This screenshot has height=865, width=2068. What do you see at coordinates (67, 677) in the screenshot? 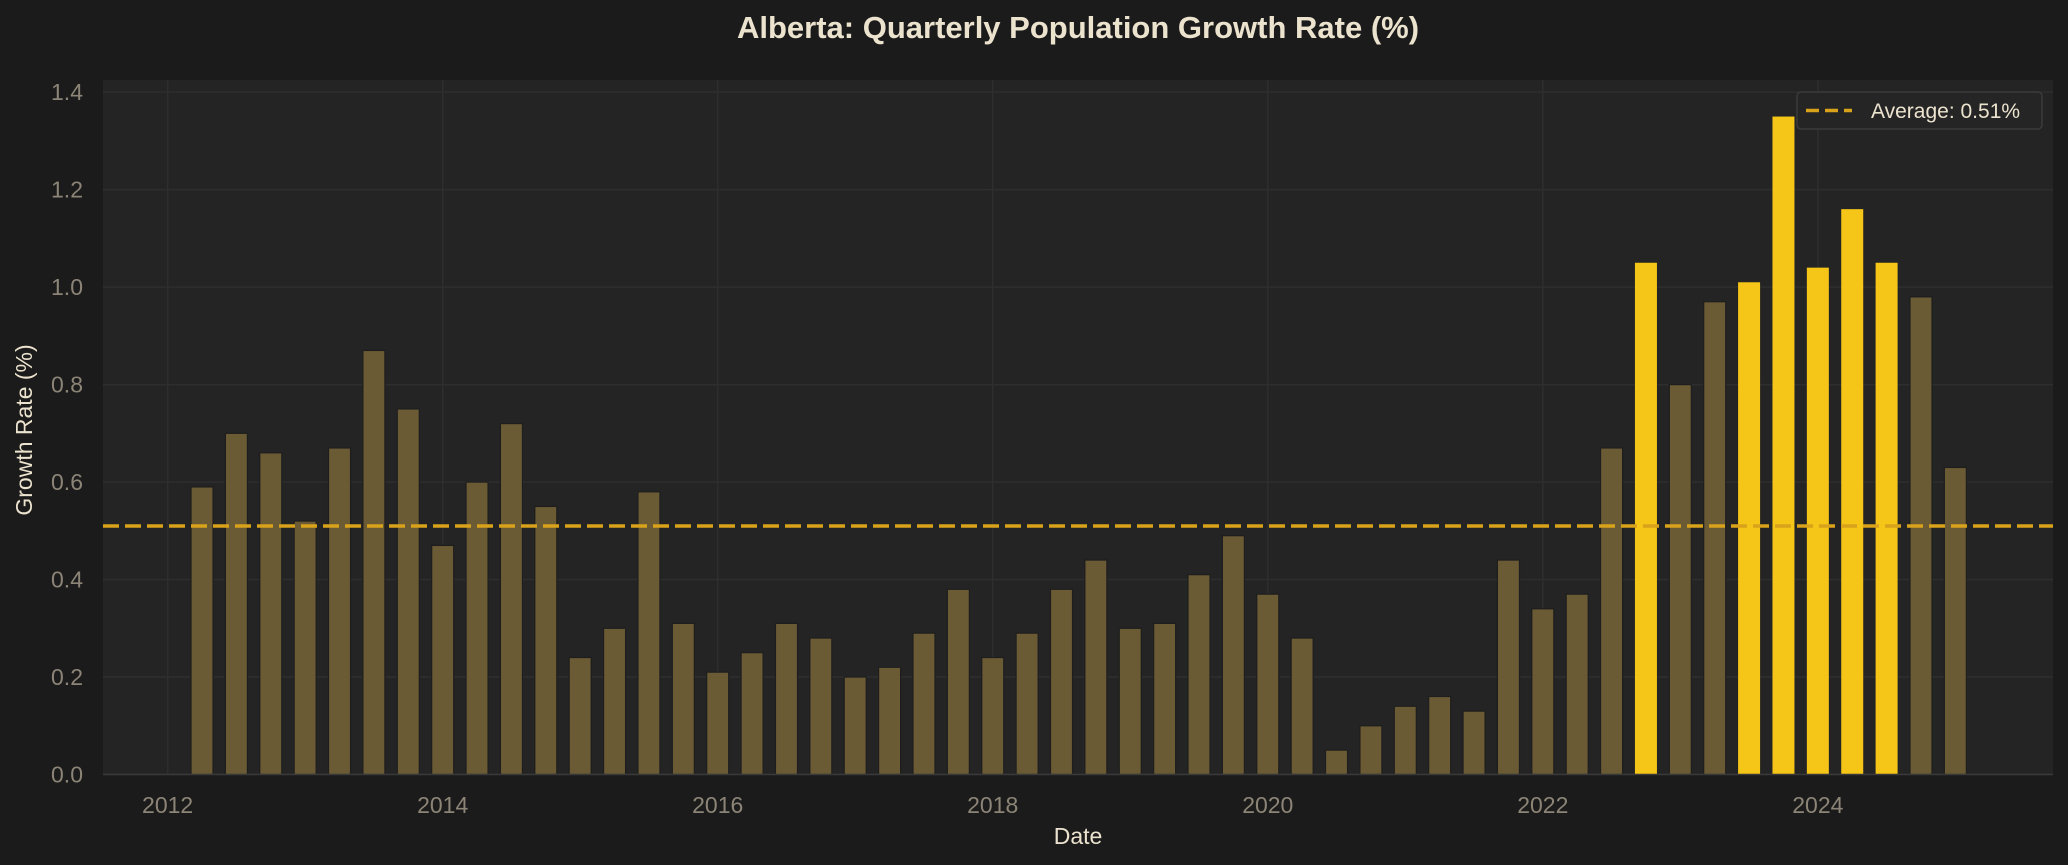
I see `y-tick-label: 0.2` at bounding box center [67, 677].